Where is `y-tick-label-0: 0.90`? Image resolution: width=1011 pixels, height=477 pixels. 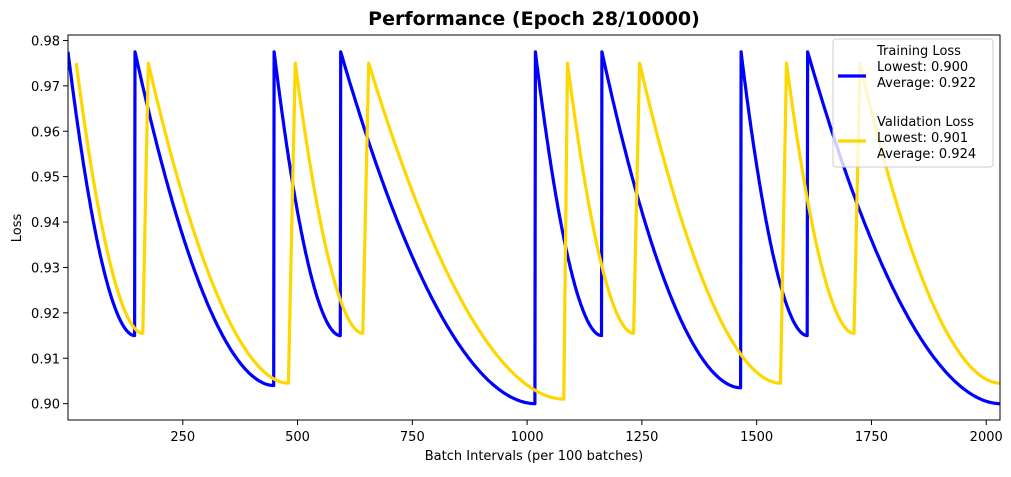
y-tick-label-0: 0.90 is located at coordinates (45, 405).